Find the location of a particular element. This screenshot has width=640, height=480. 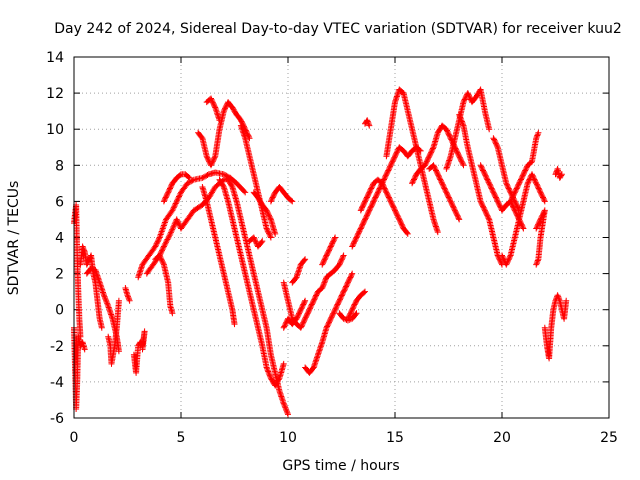

y-tick-label: 4 is located at coordinates (59, 239).